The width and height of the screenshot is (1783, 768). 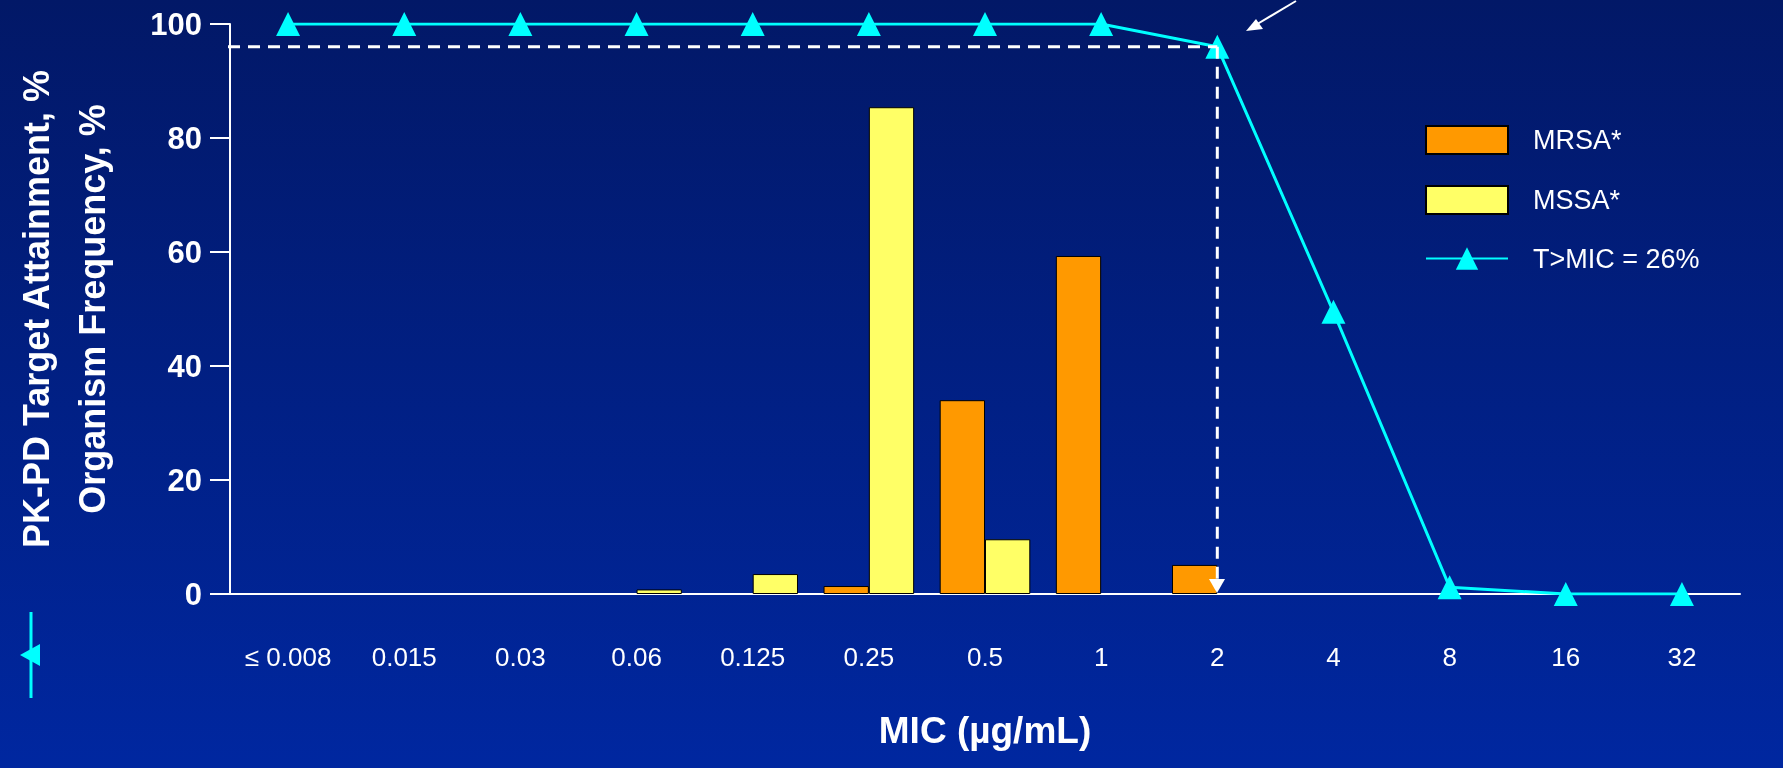 I want to click on x-tick-label: 2, so click(x=1217, y=657).